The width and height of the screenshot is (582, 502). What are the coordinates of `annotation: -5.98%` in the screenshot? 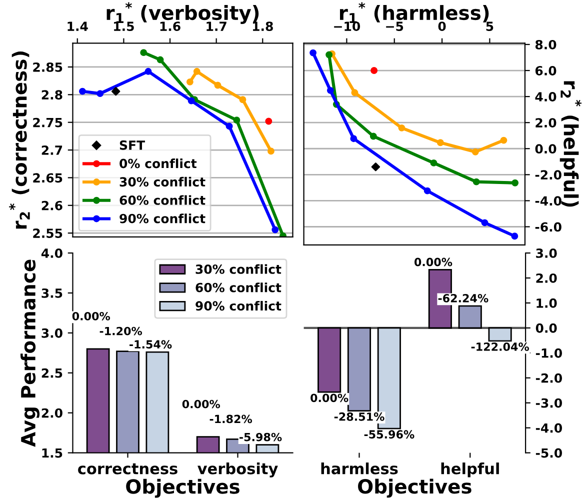 It's located at (261, 437).